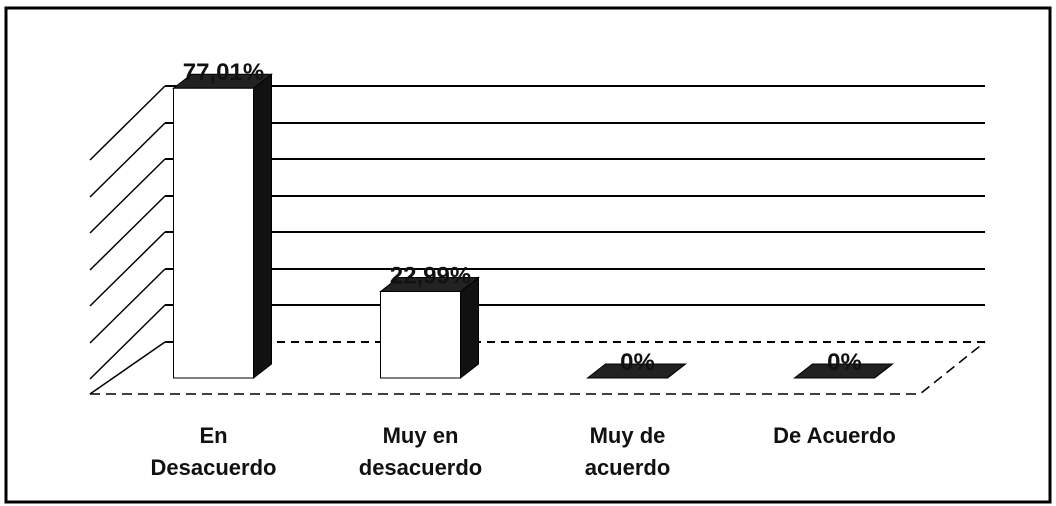  What do you see at coordinates (430, 276) in the screenshot?
I see `data-label: 22,99%` at bounding box center [430, 276].